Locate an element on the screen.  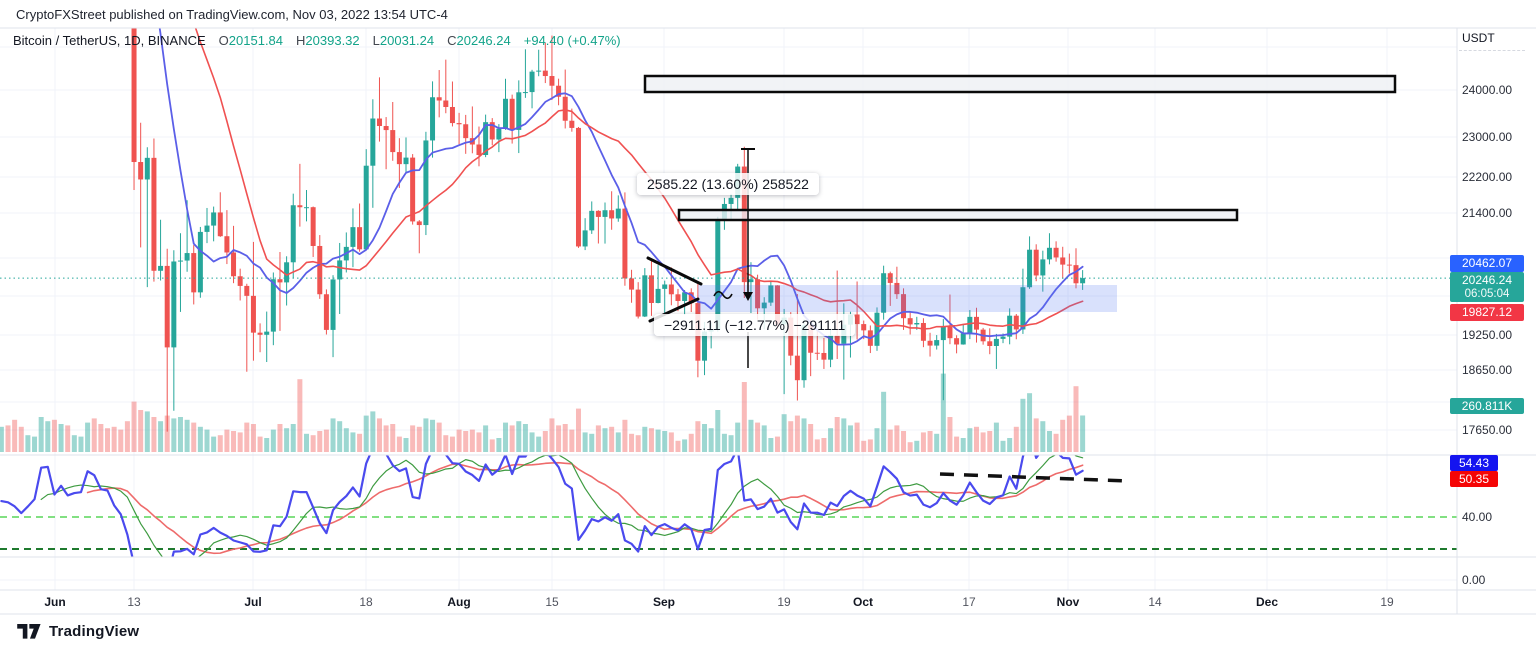
tradingview-logo: TradingView is located at coordinates (78, 631).